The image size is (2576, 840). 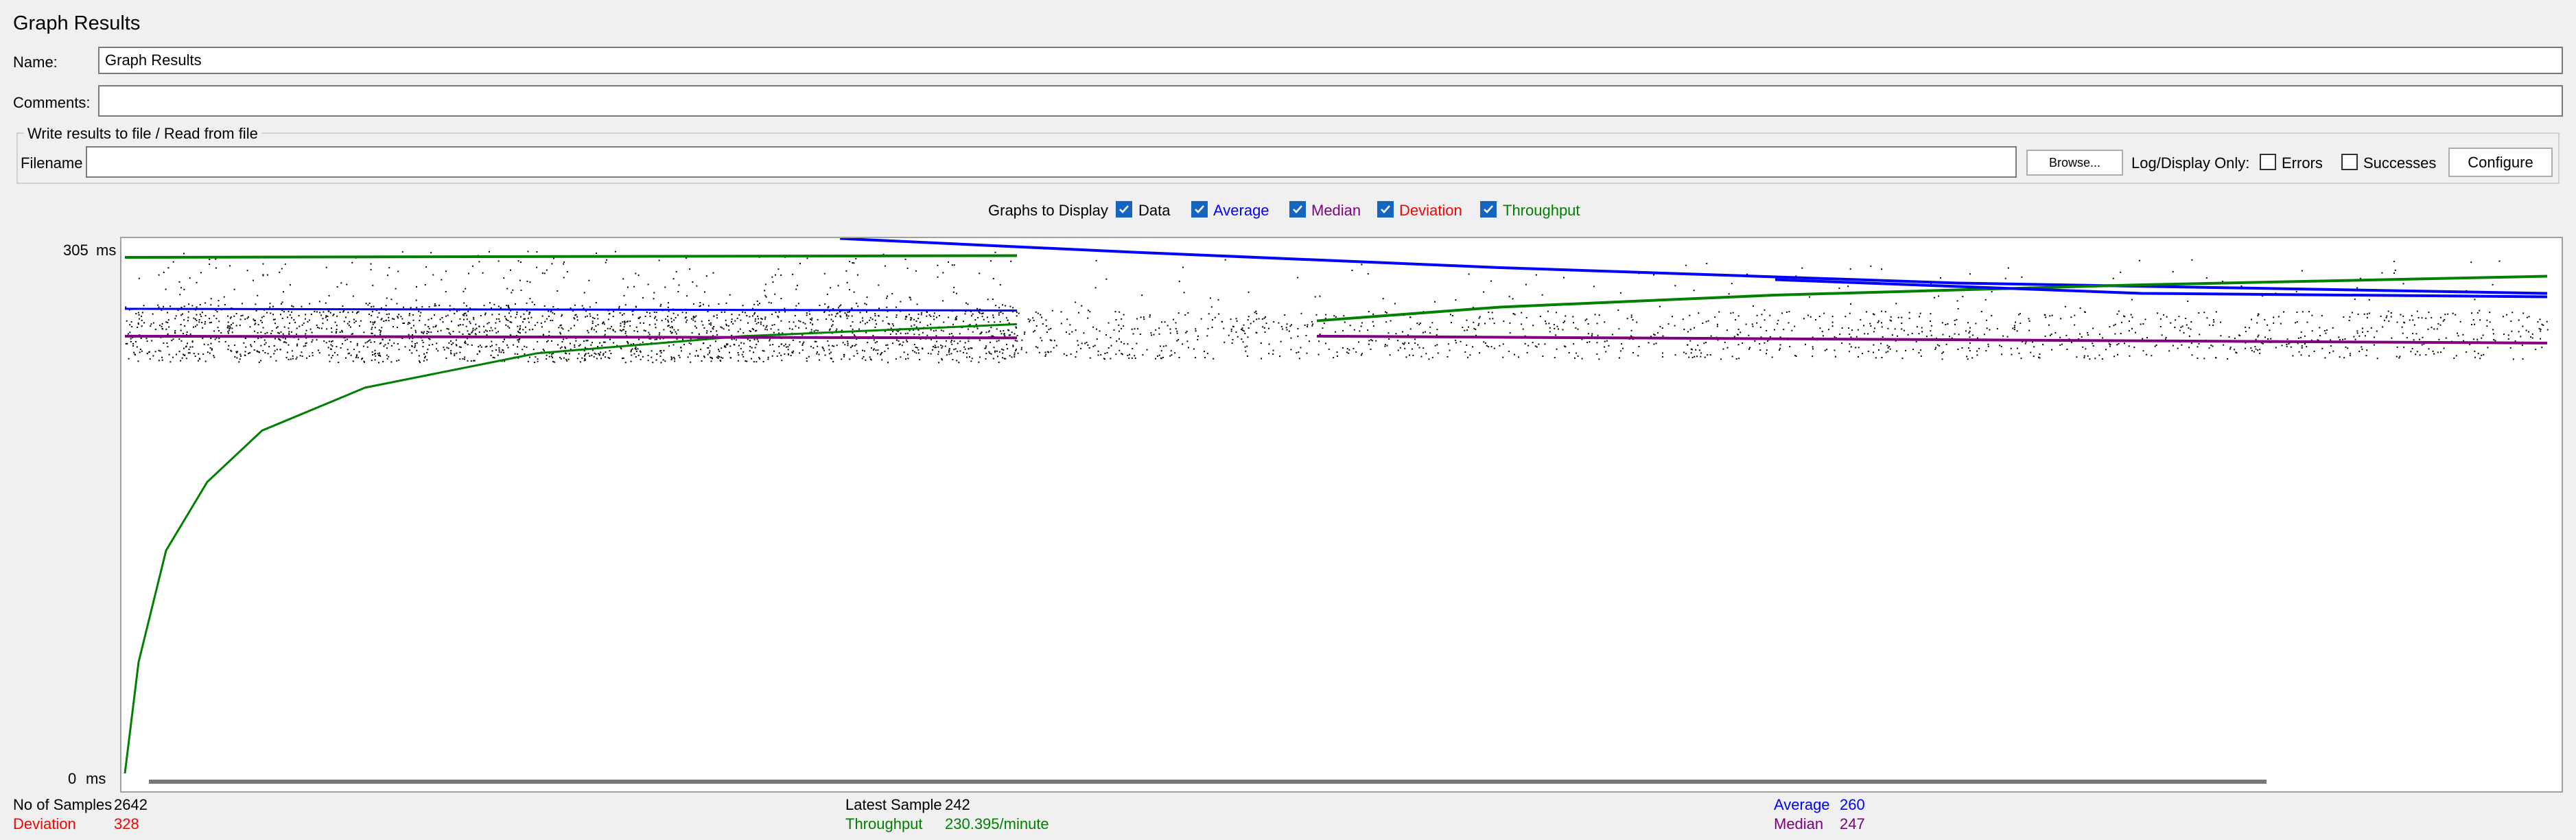 What do you see at coordinates (2268, 162) in the screenshot?
I see `errors-checkbox` at bounding box center [2268, 162].